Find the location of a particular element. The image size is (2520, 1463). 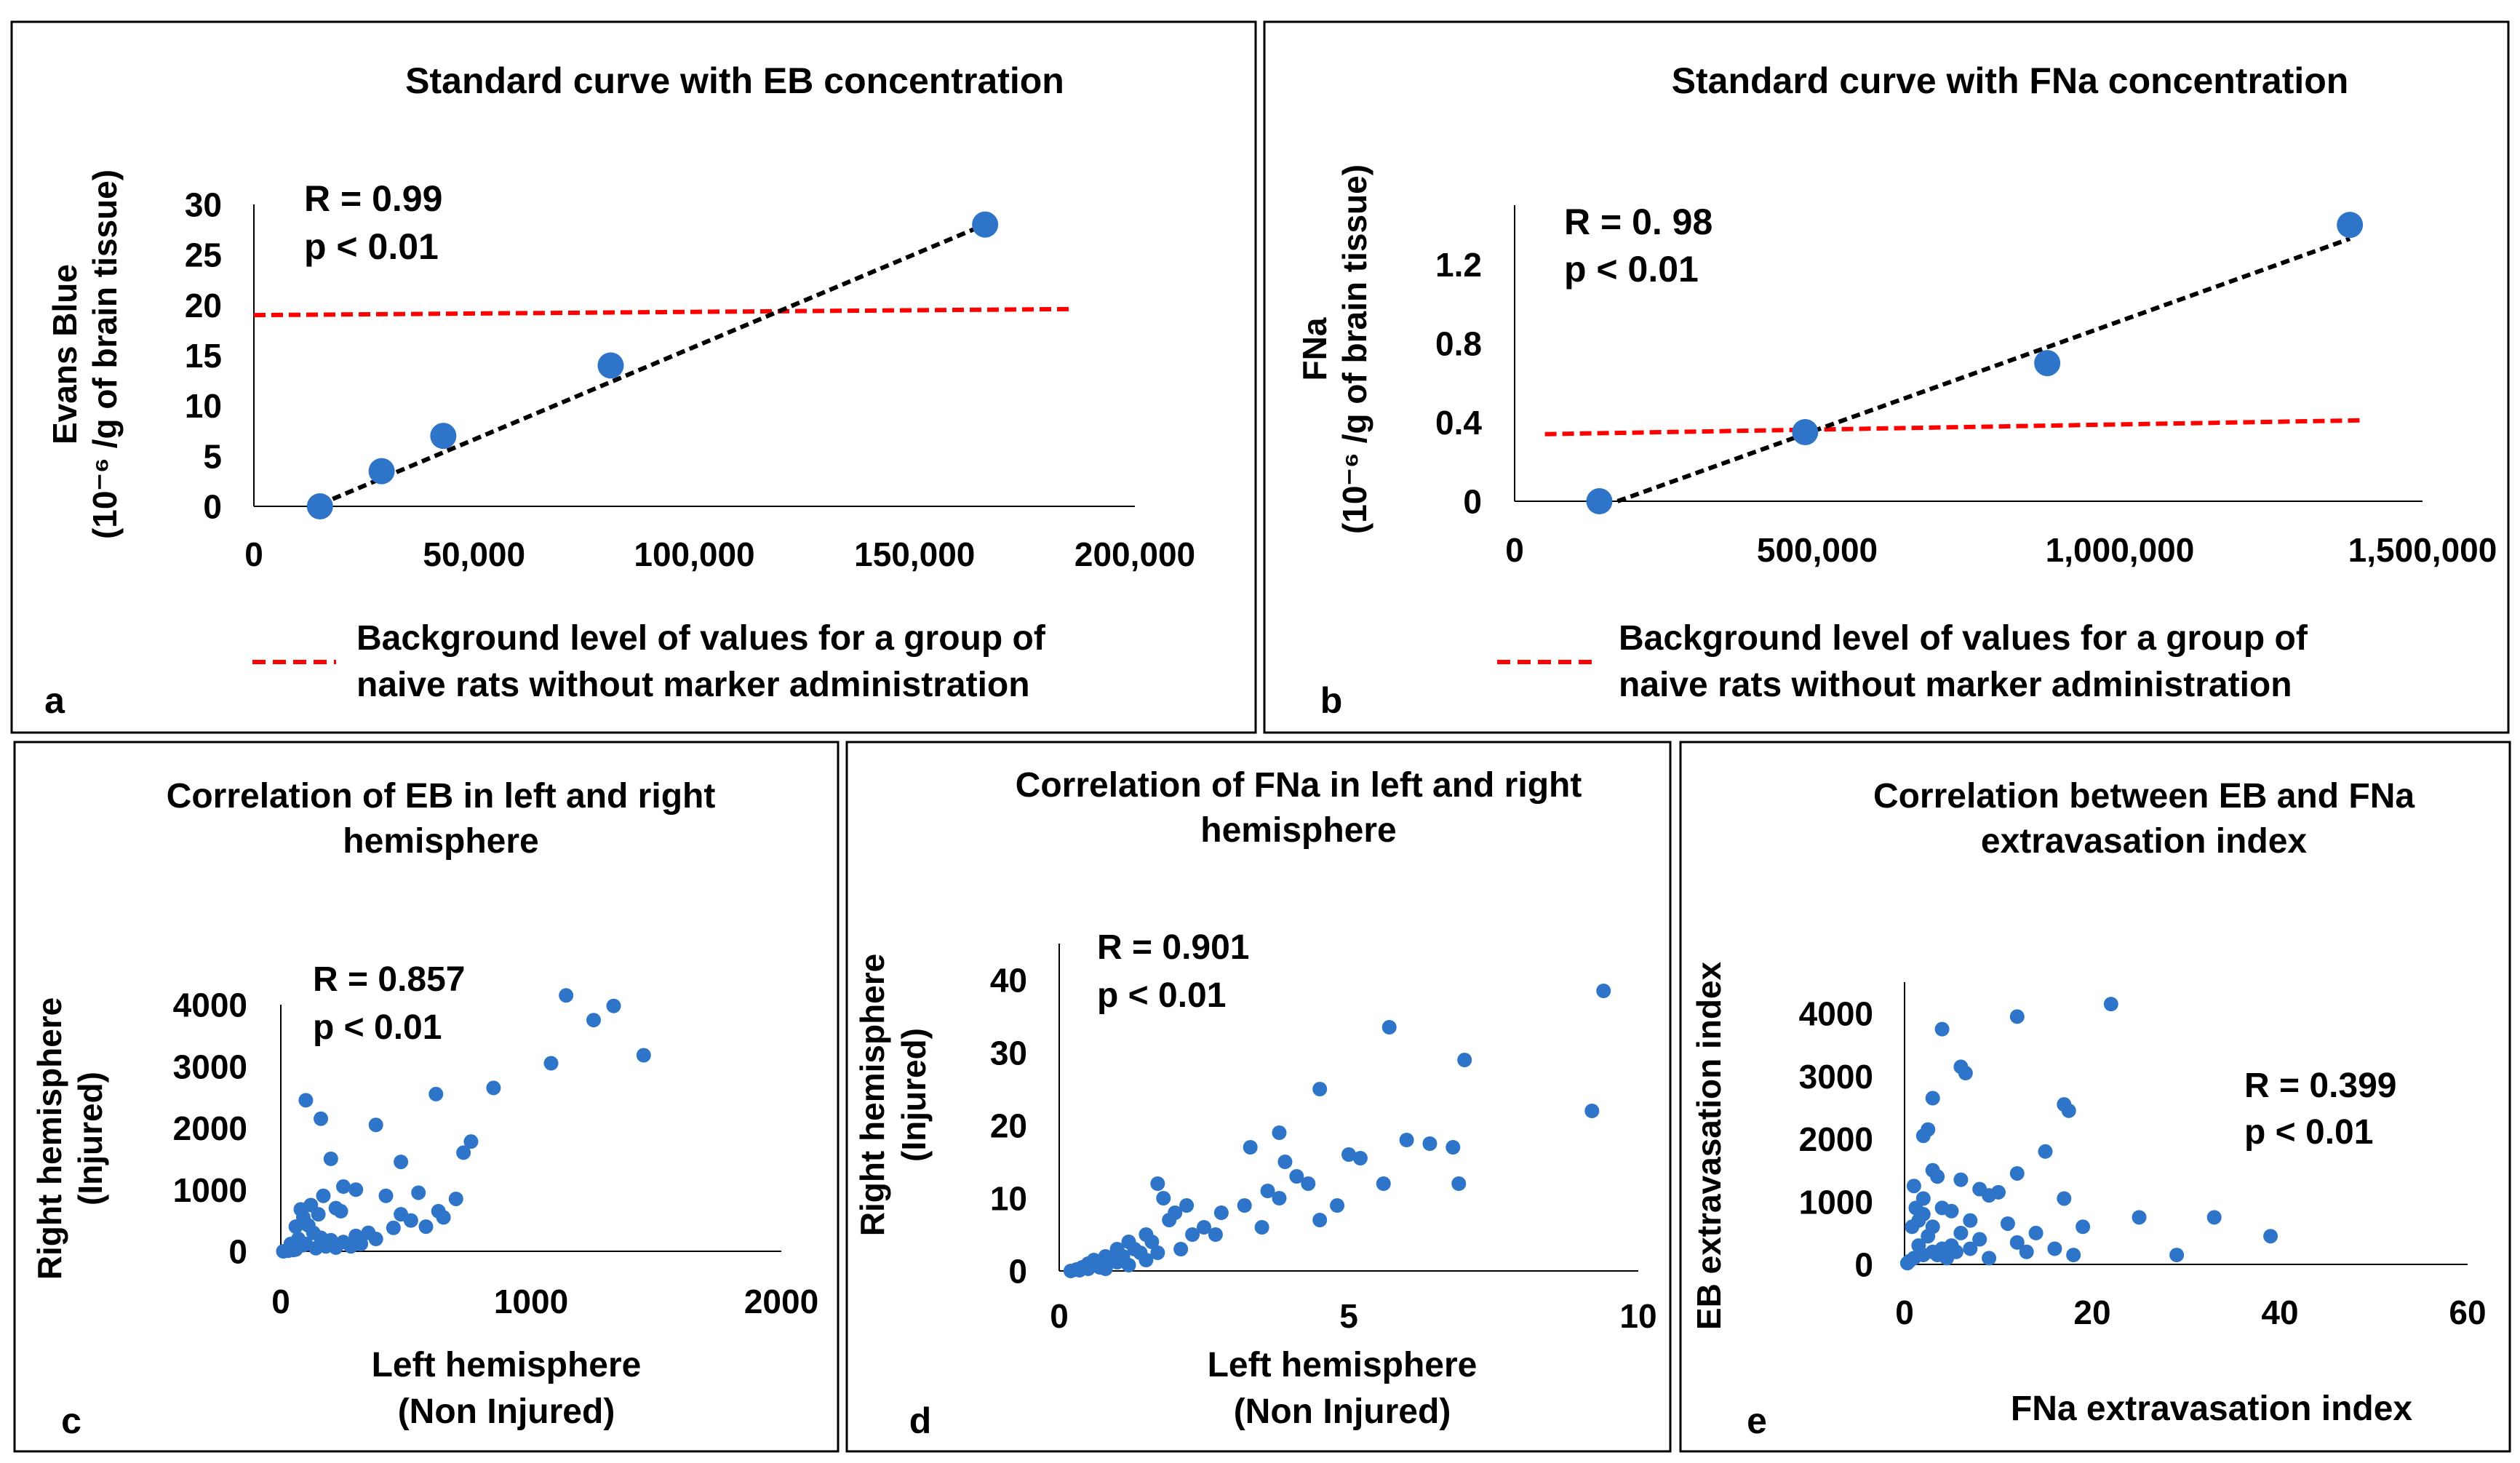

panel-c-ytick-label: 3000 is located at coordinates (210, 1066).